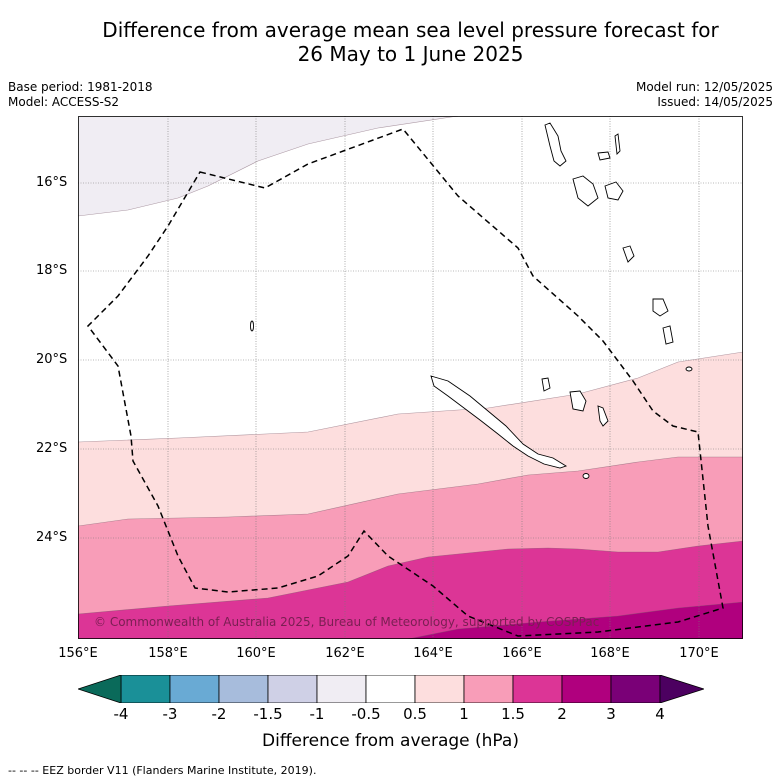 The height and width of the screenshot is (781, 781). I want to click on colorbar-tick-label: 0.5, so click(415, 714).